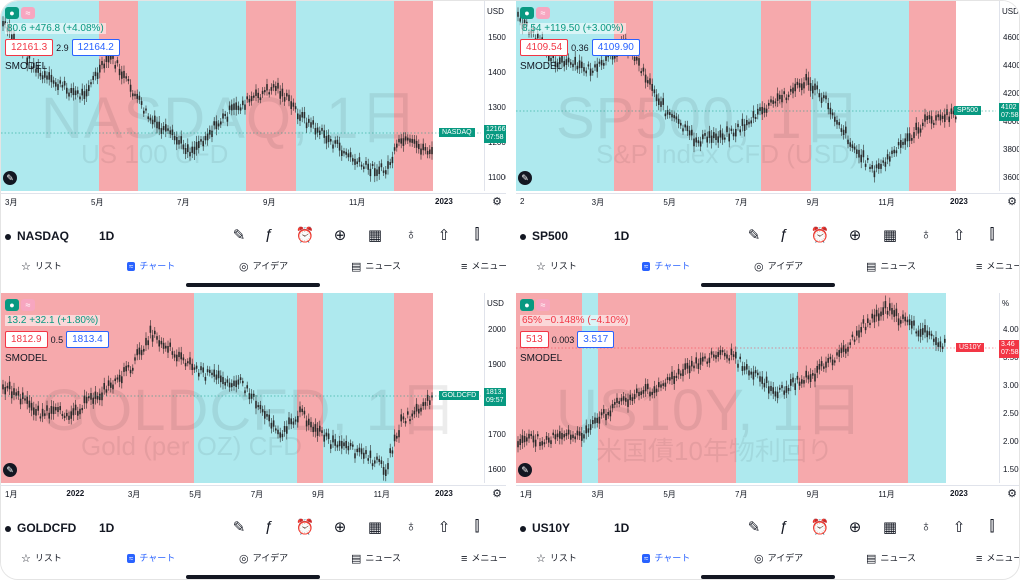  Describe the element at coordinates (29, 47) in the screenshot. I see `bid-button: 12161.3` at that location.